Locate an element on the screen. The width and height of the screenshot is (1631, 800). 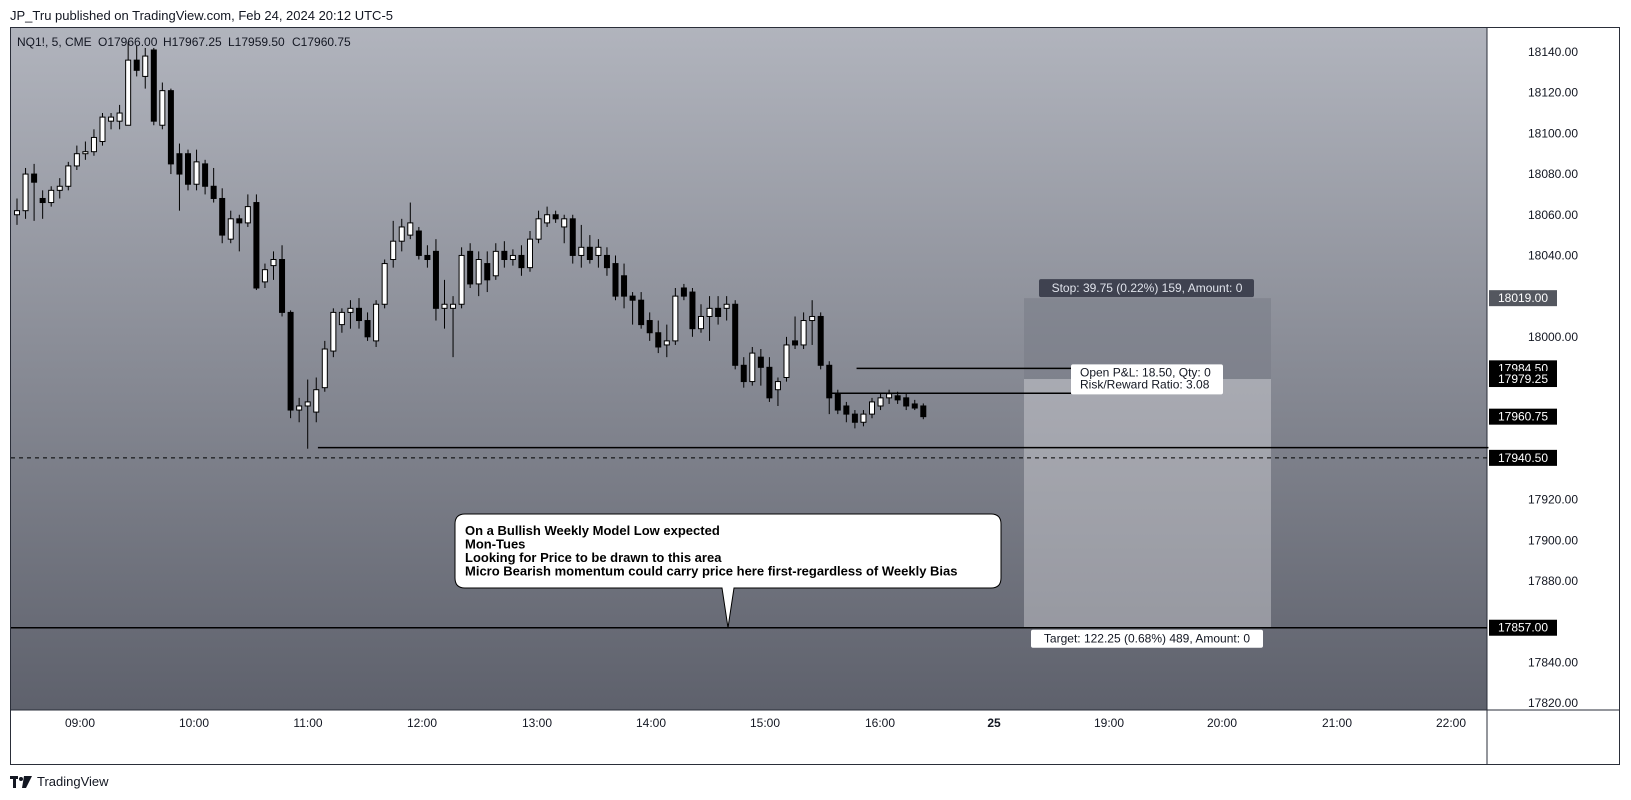
target-zone is located at coordinates (1147, 503).